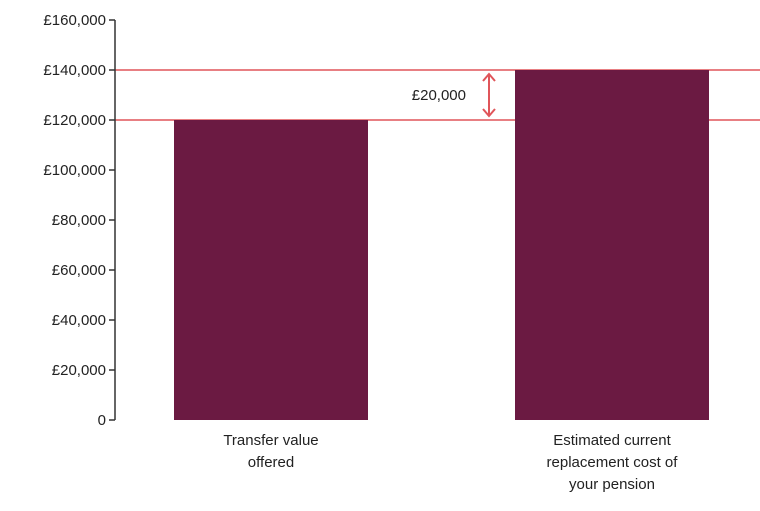  I want to click on y-tick-label: £160,000, so click(74, 20).